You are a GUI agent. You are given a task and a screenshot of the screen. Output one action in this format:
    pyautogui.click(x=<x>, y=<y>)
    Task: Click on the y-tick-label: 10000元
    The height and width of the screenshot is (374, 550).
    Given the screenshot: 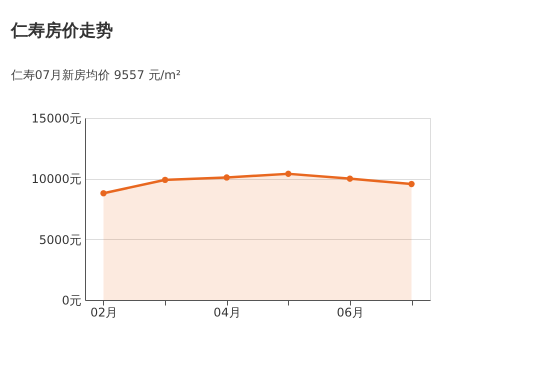 What is the action you would take?
    pyautogui.click(x=56, y=179)
    